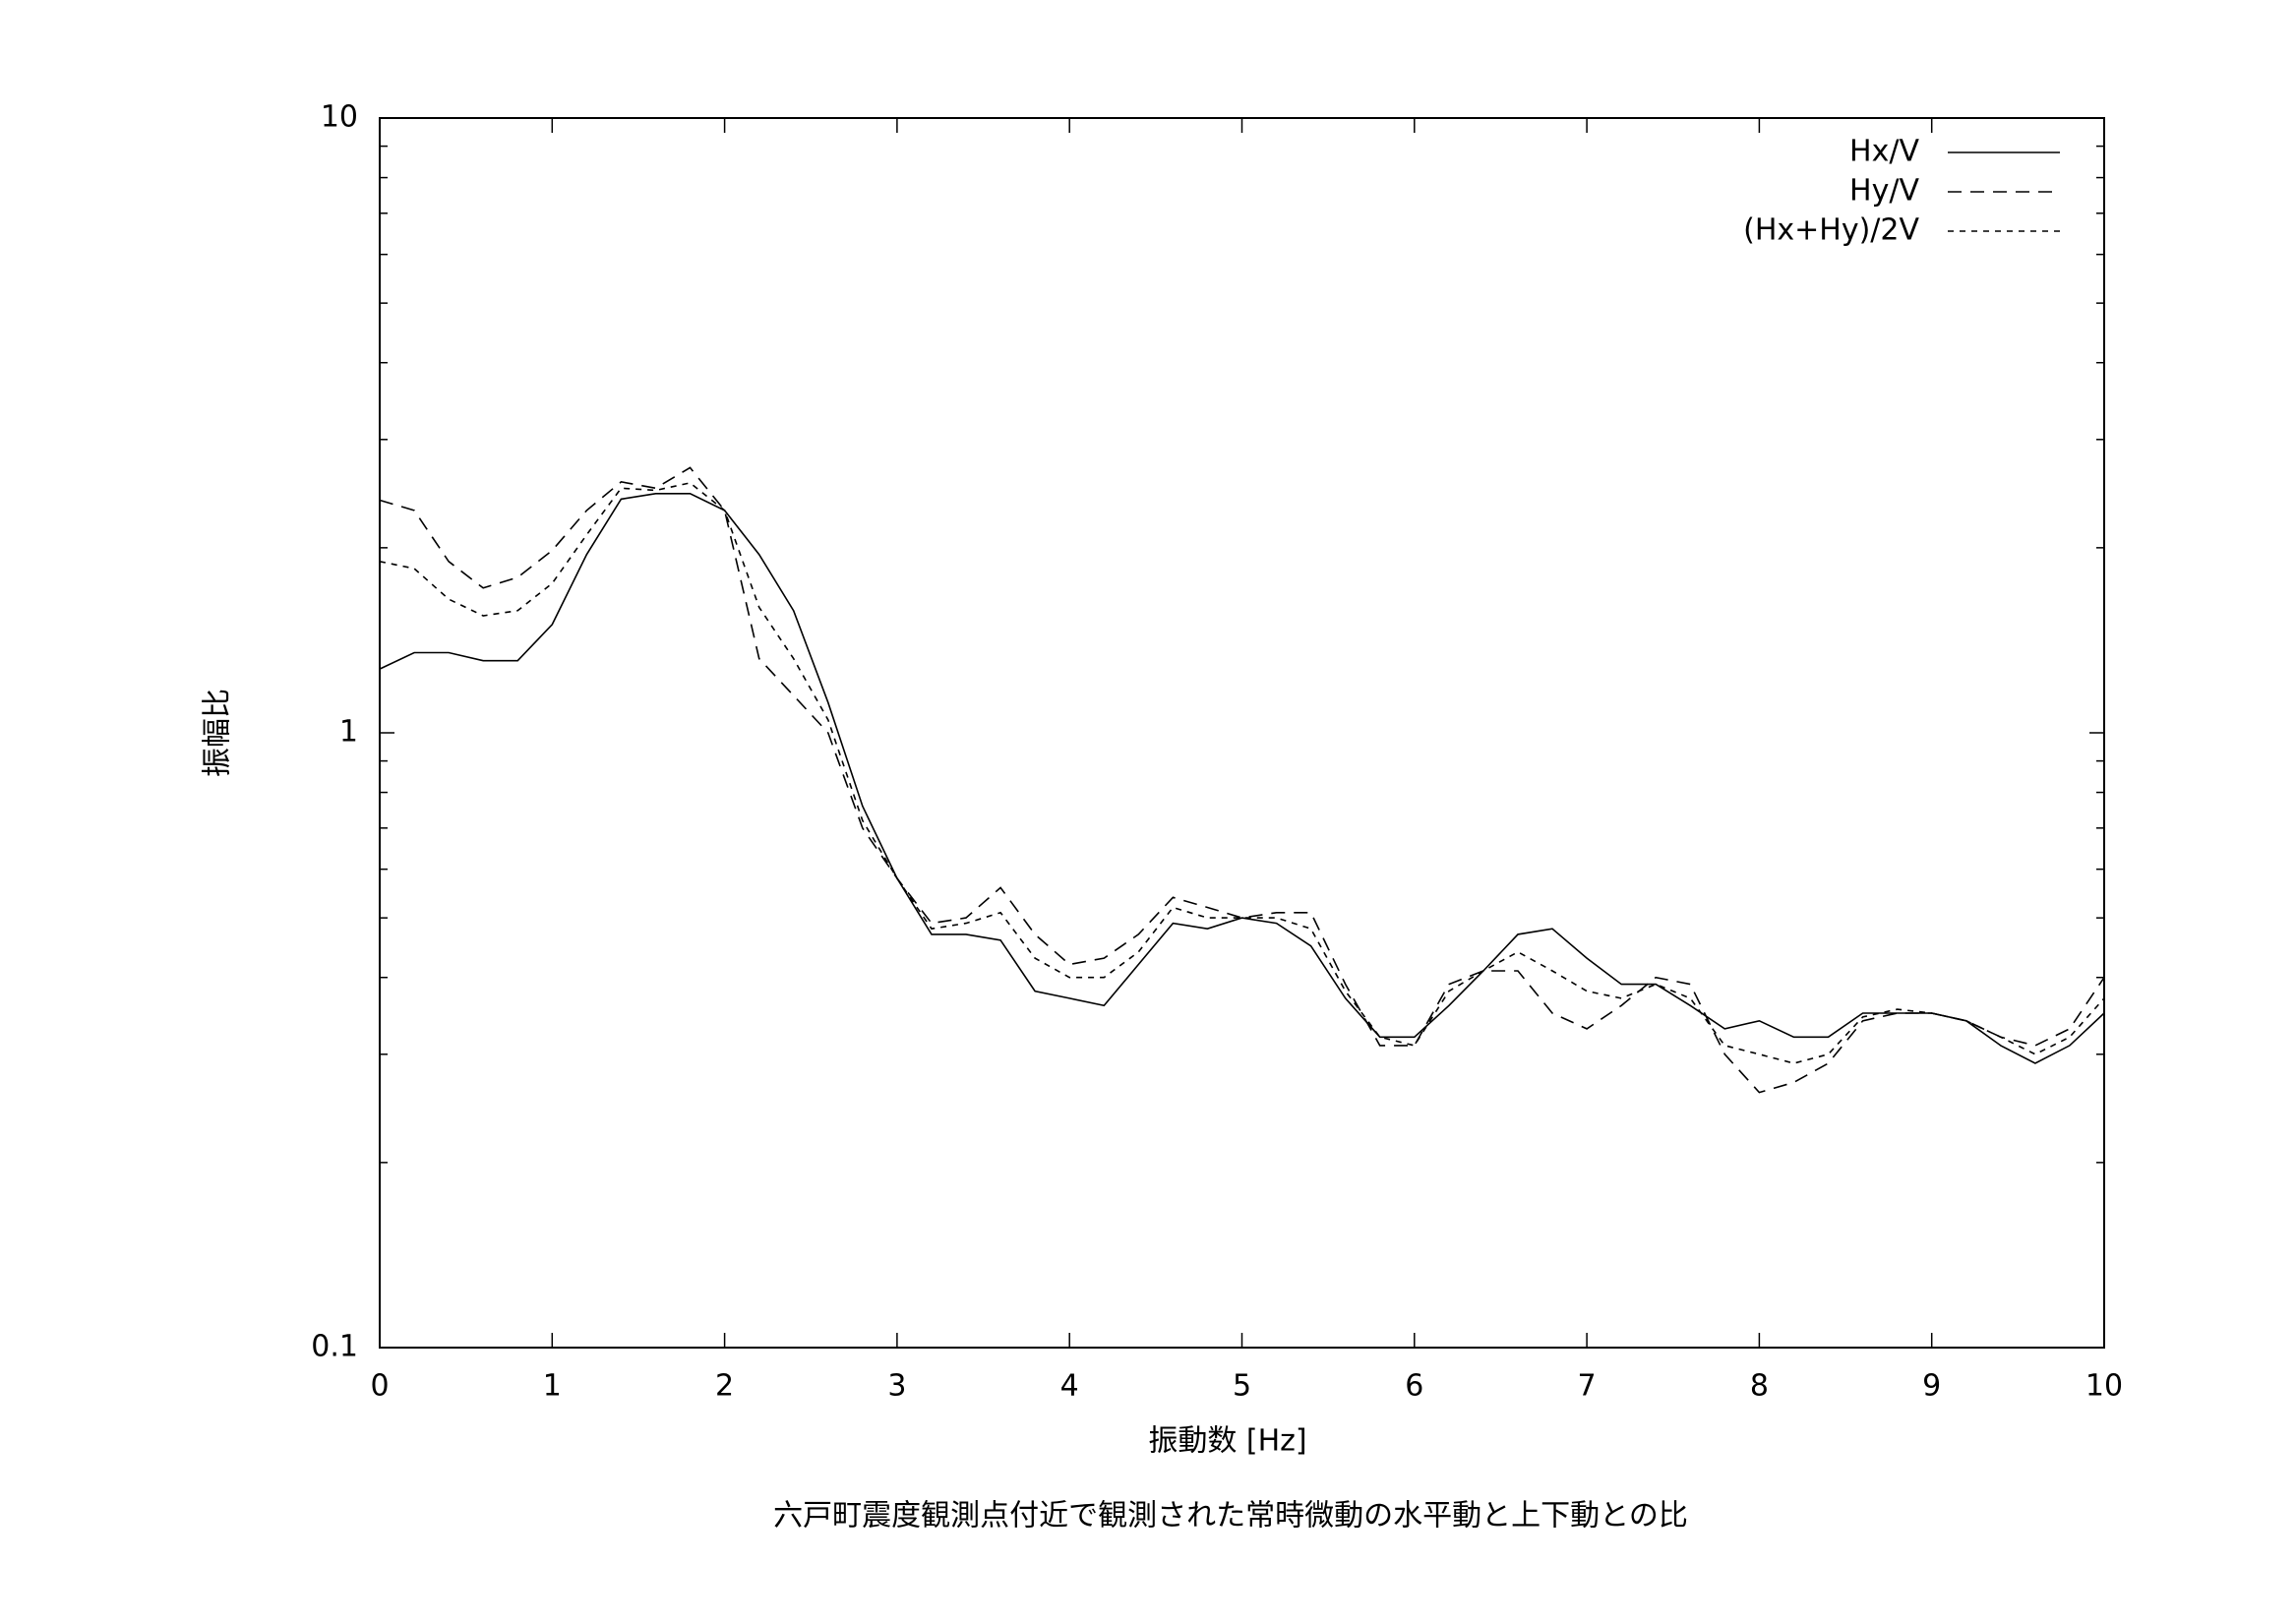 Image resolution: width=2296 pixels, height=1624 pixels. I want to click on legend-label: Hy/V, so click(1884, 191).